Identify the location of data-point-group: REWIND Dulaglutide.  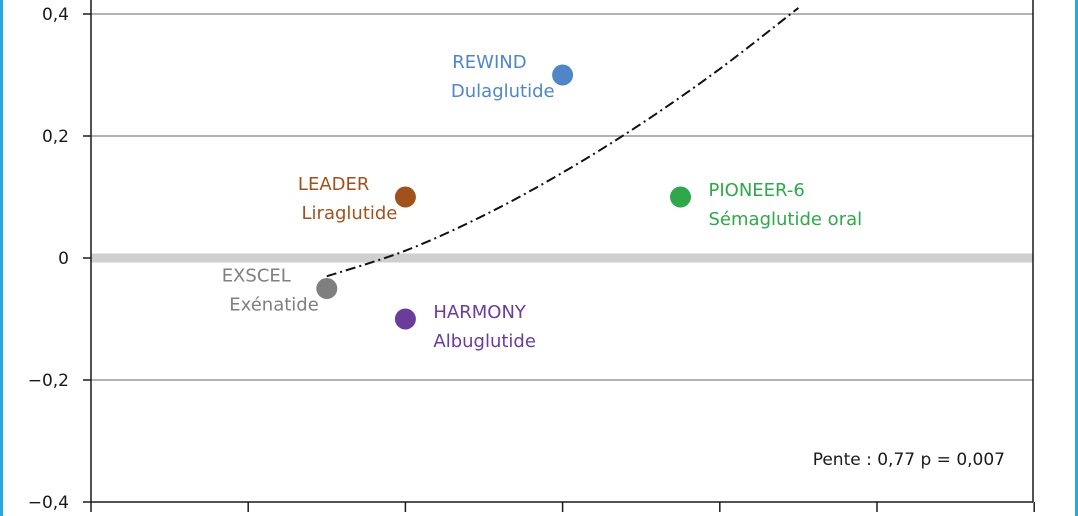
(512, 77).